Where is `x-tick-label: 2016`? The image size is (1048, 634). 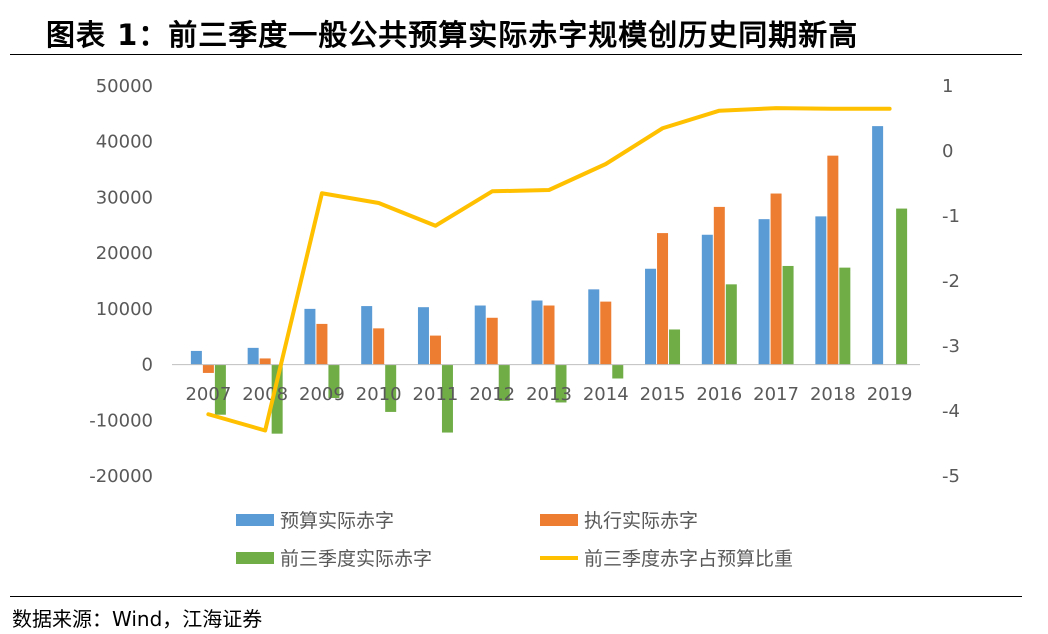 x-tick-label: 2016 is located at coordinates (719, 394).